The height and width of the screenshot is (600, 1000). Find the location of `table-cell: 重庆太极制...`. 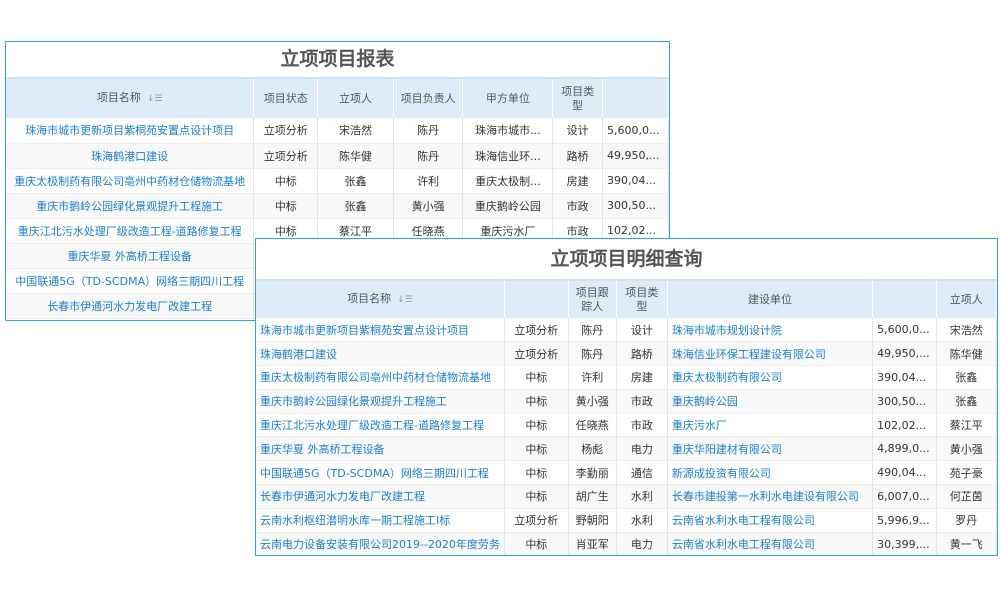

table-cell: 重庆太极制... is located at coordinates (508, 181).